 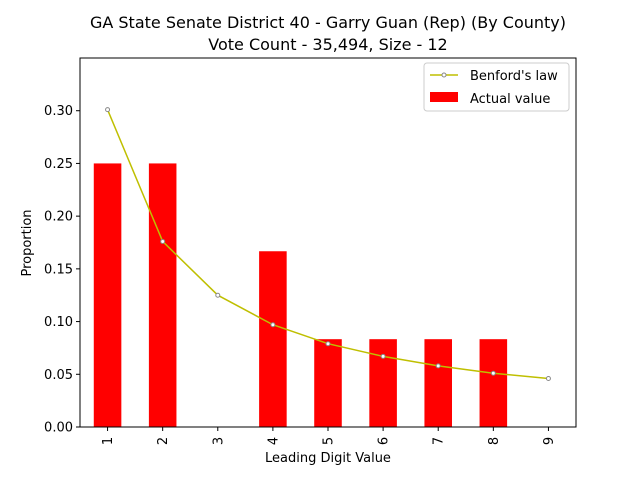 I want to click on y-tick-label: 0.20, so click(x=58, y=217).